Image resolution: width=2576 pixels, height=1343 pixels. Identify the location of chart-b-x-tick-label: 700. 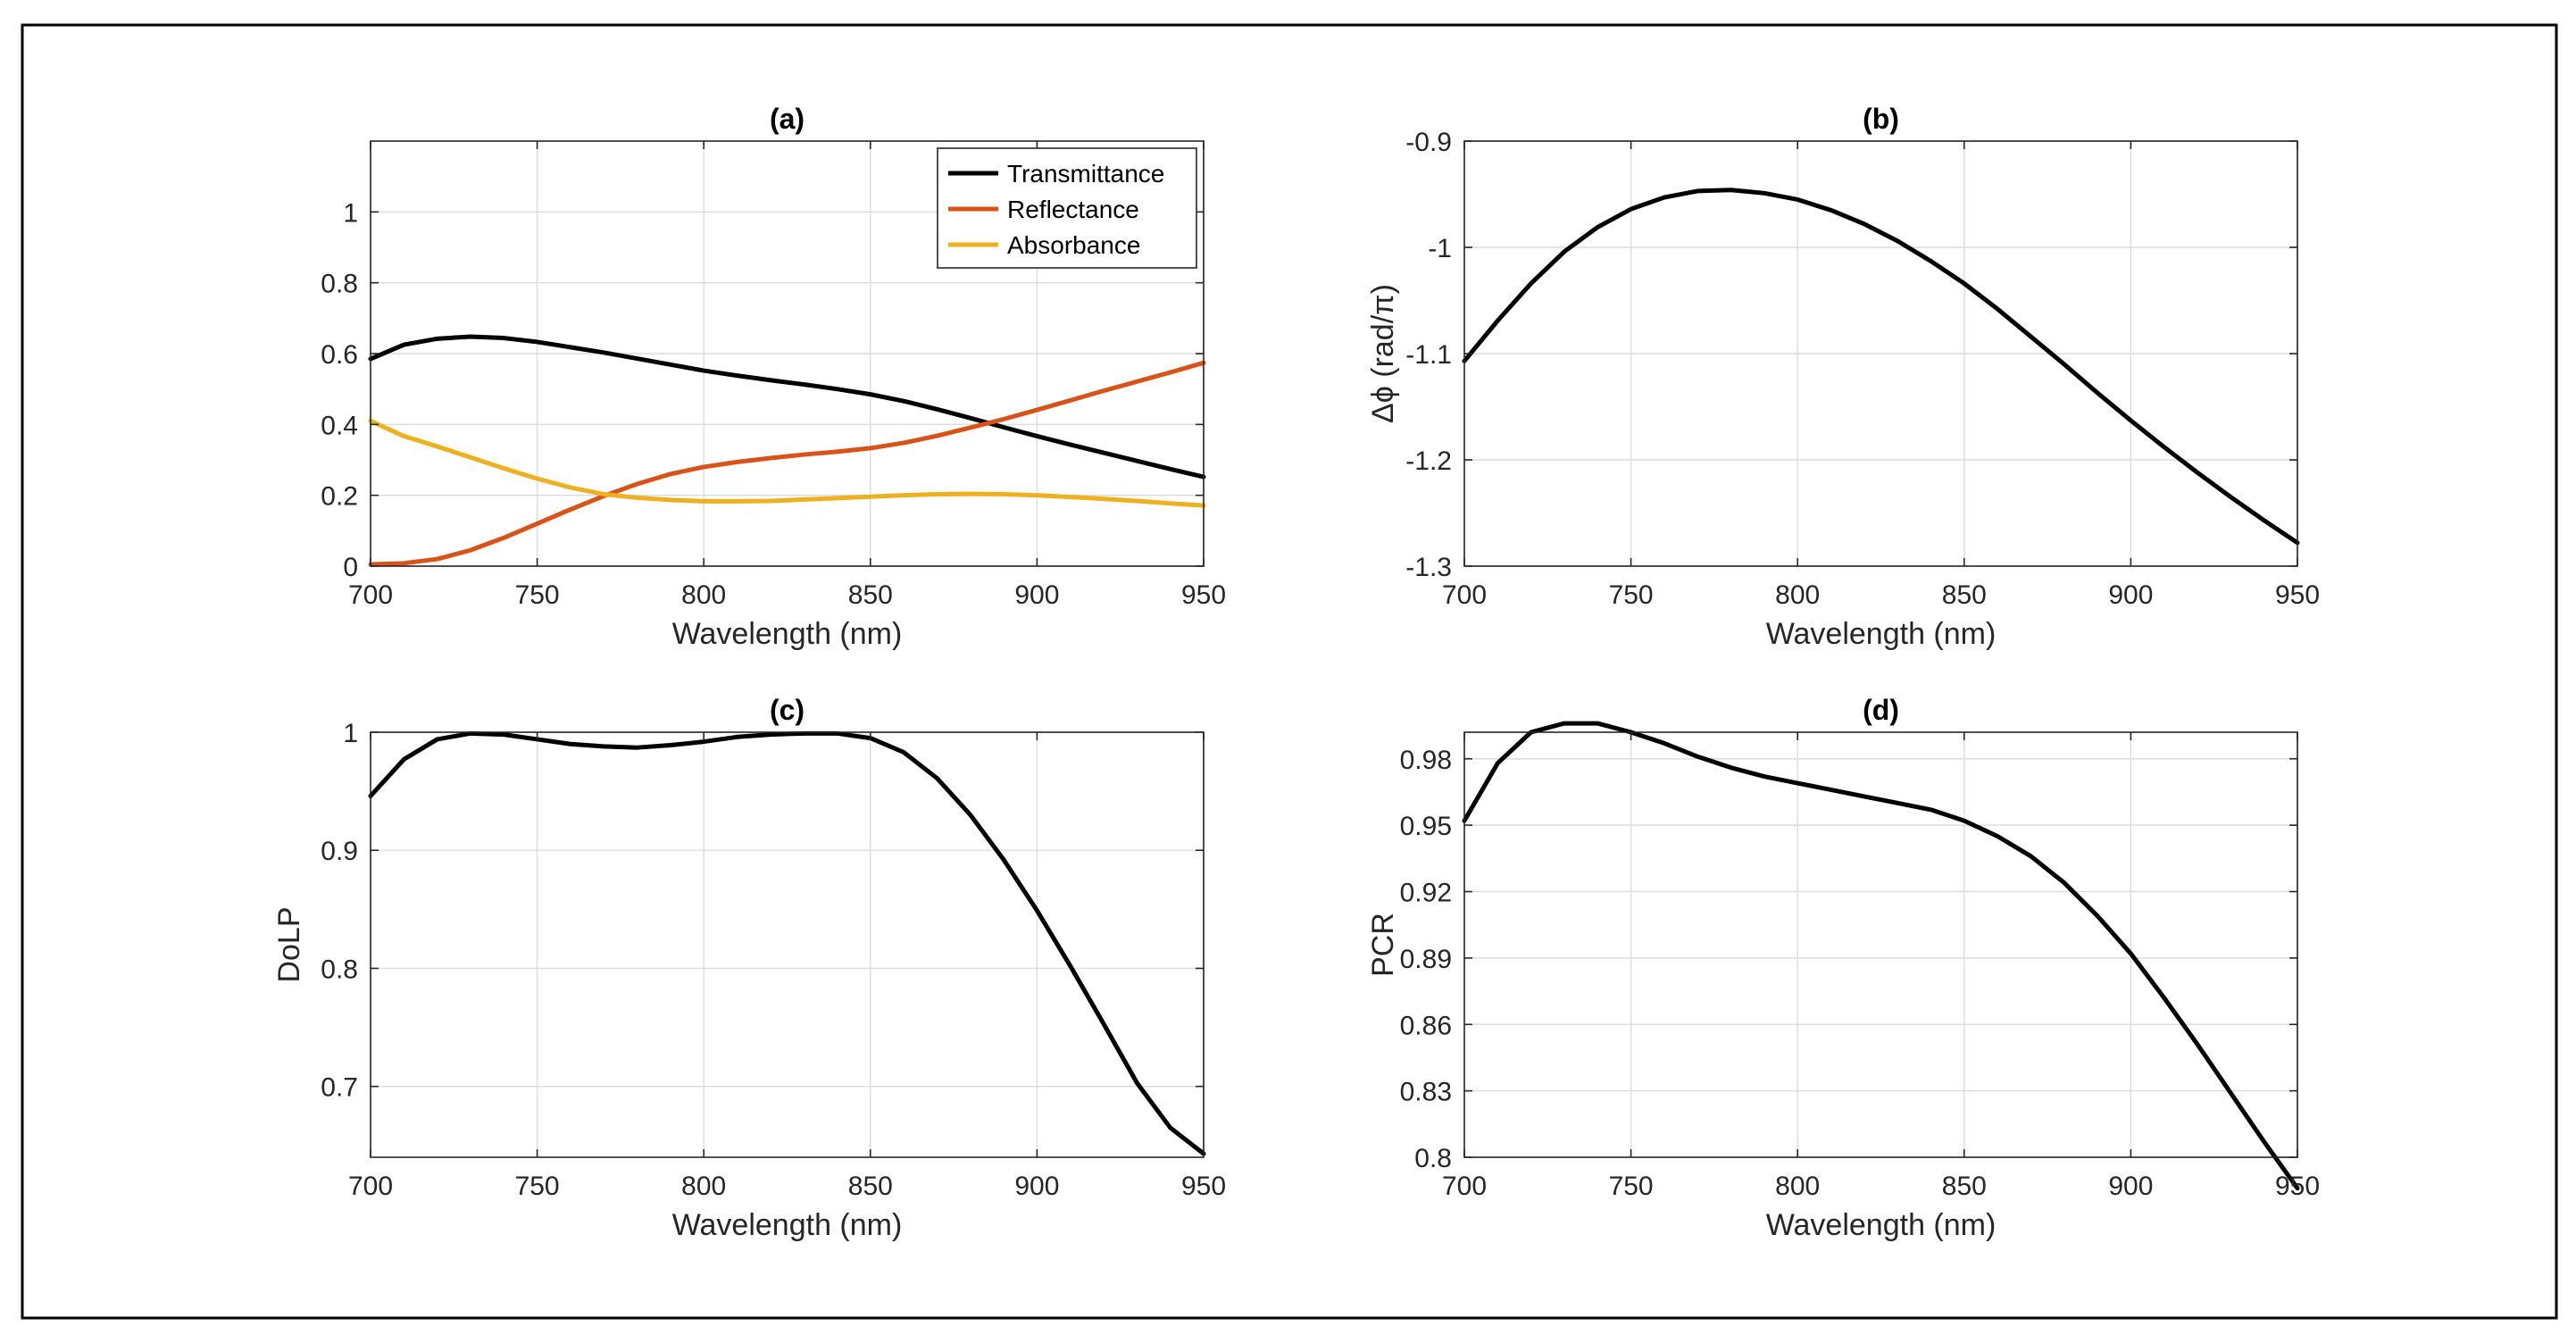
(1464, 595).